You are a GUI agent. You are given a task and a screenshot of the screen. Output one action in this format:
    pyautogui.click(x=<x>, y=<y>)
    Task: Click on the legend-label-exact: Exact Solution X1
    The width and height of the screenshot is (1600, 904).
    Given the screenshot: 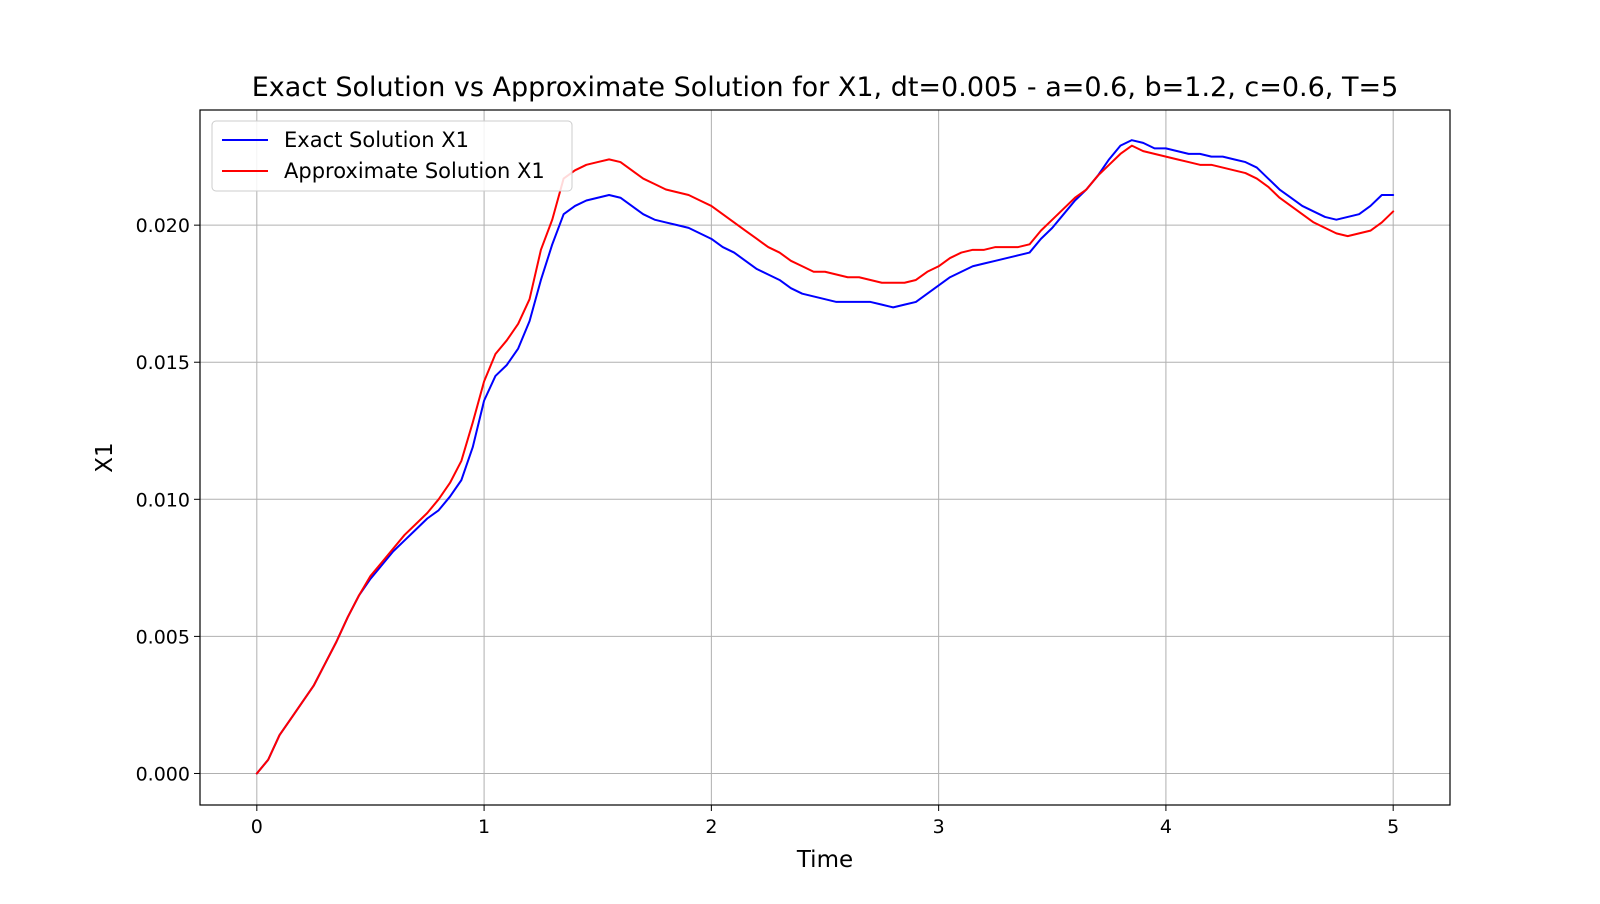 What is the action you would take?
    pyautogui.click(x=376, y=140)
    